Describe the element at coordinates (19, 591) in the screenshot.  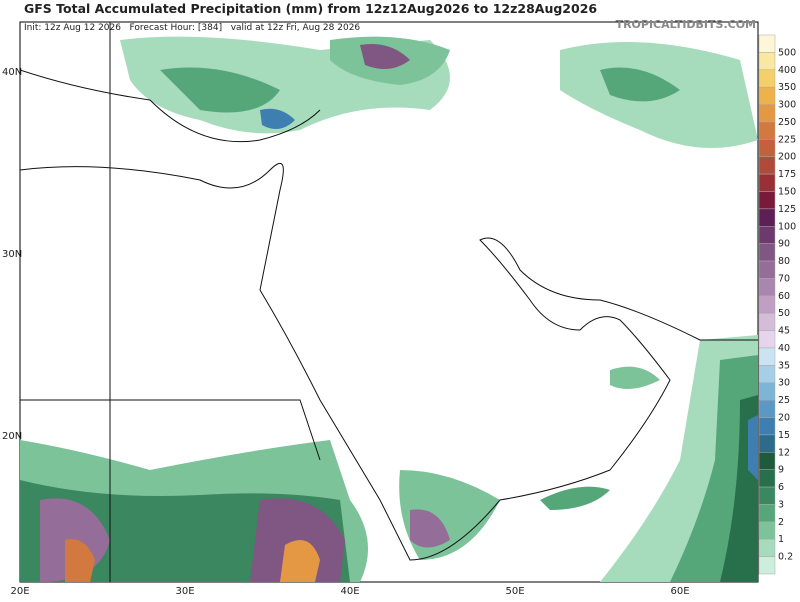
I see `lon-label: 20E` at that location.